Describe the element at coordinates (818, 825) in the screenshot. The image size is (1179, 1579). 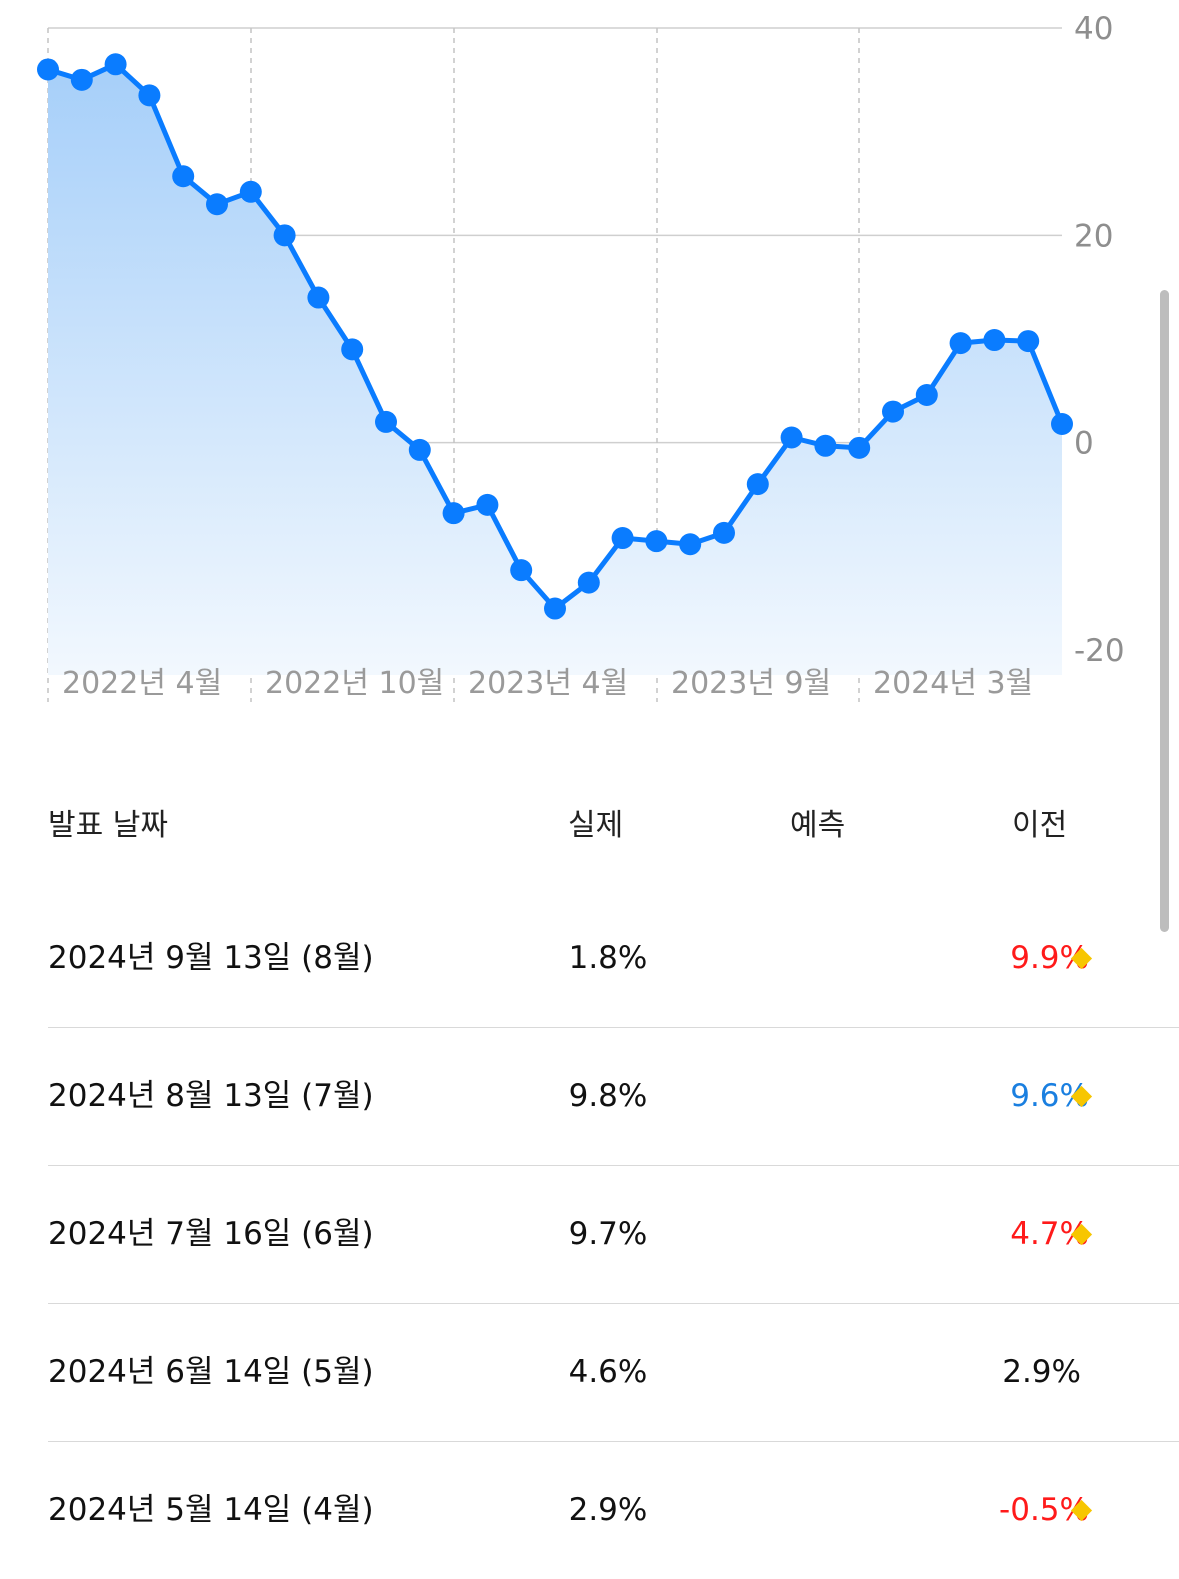
I see `header-forecast: 예측` at that location.